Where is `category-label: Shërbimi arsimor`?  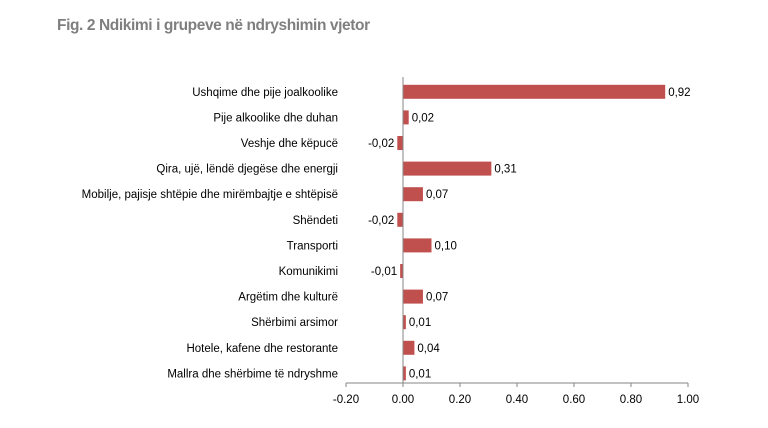 category-label: Shërbimi arsimor is located at coordinates (294, 323).